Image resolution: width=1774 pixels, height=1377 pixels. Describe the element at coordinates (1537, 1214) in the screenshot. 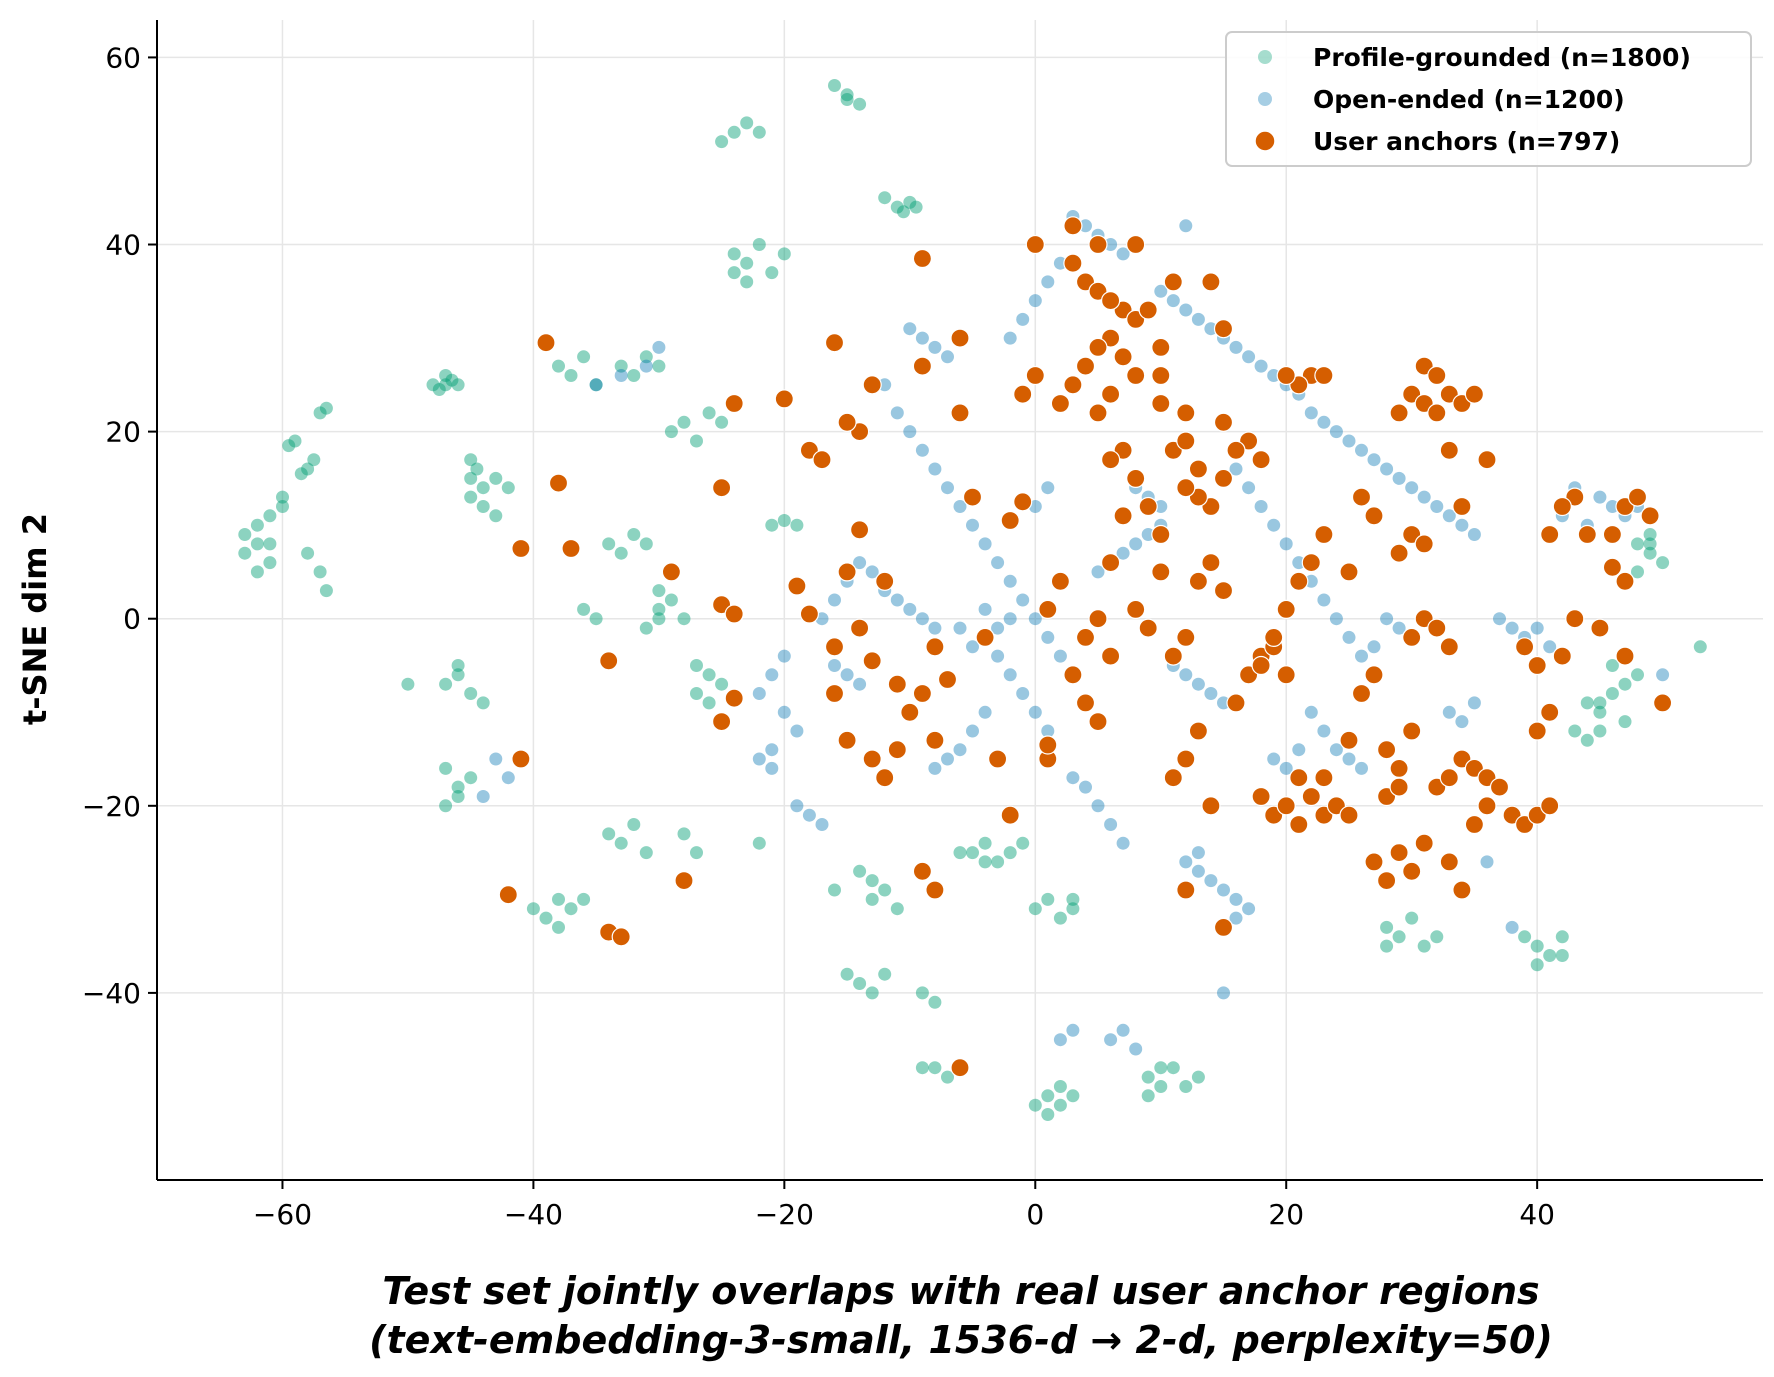

I see `x-tick-label: 40` at that location.